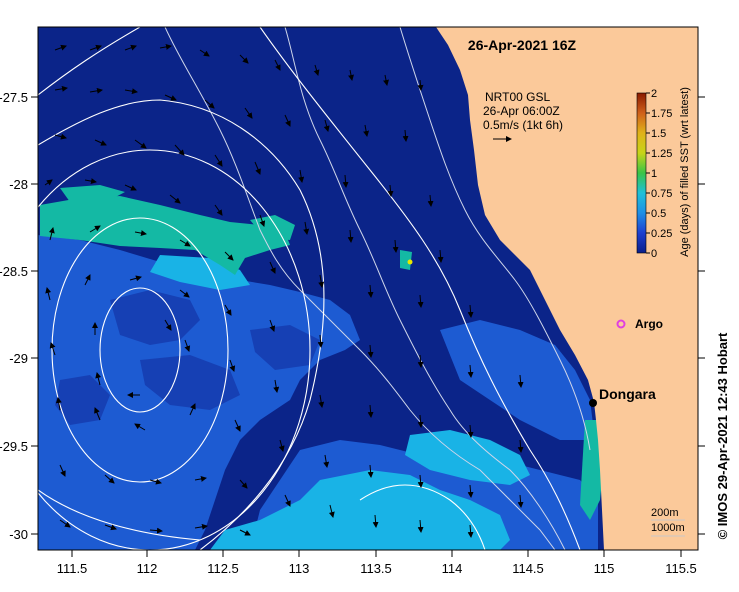  I want to click on x-tick-label: 115, so click(604, 568).